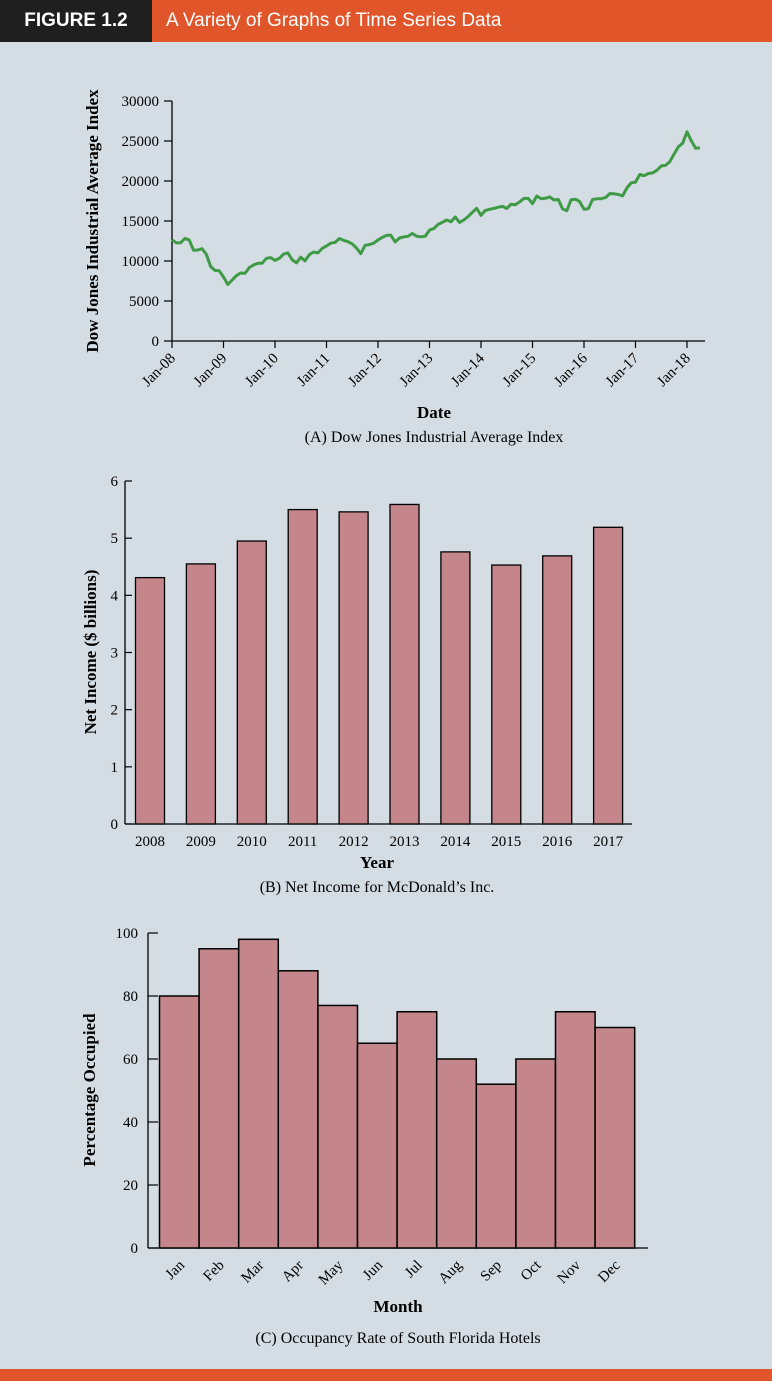 The image size is (772, 1381). What do you see at coordinates (90, 652) in the screenshot?
I see `y-axis-title: Net Income ($ billions)` at bounding box center [90, 652].